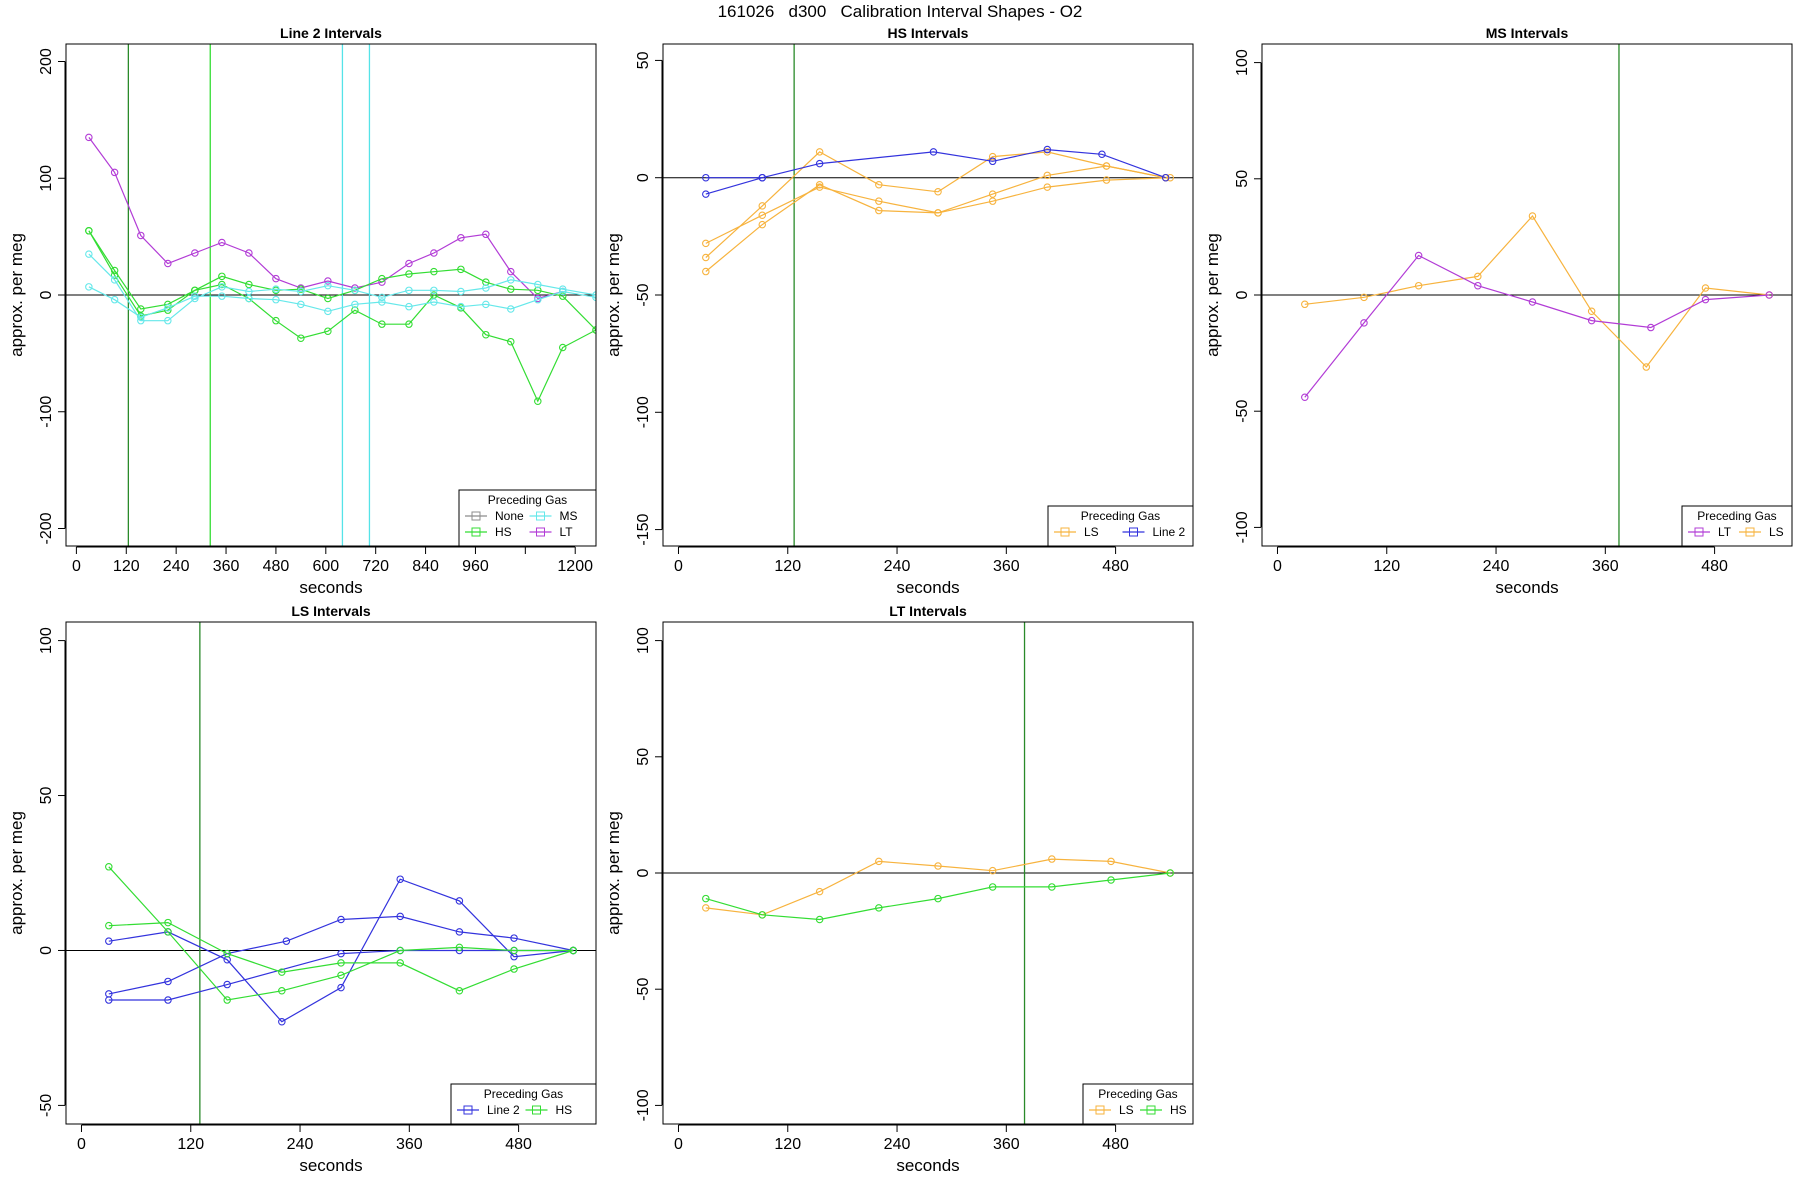 This screenshot has width=1800, height=1200. Describe the element at coordinates (928, 33) in the screenshot. I see `panel-title: HS Intervals` at that location.